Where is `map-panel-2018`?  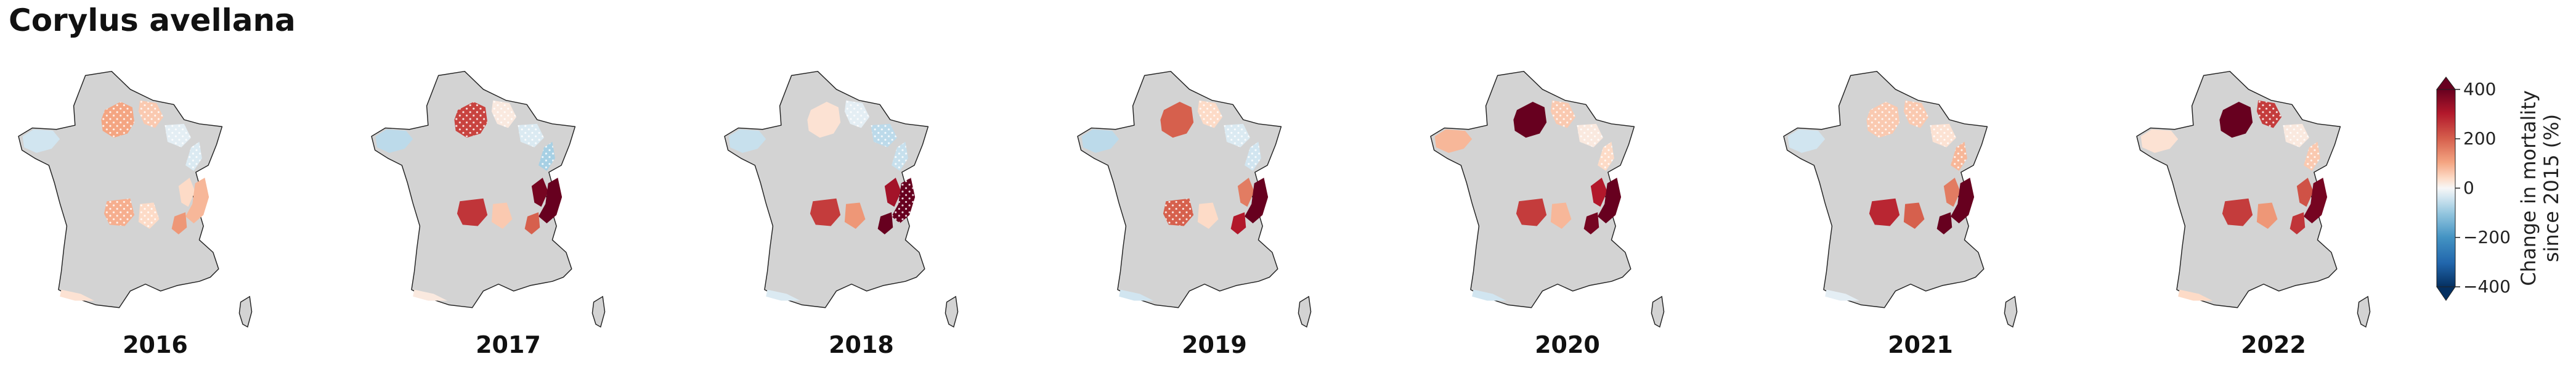 map-panel-2018 is located at coordinates (841, 199).